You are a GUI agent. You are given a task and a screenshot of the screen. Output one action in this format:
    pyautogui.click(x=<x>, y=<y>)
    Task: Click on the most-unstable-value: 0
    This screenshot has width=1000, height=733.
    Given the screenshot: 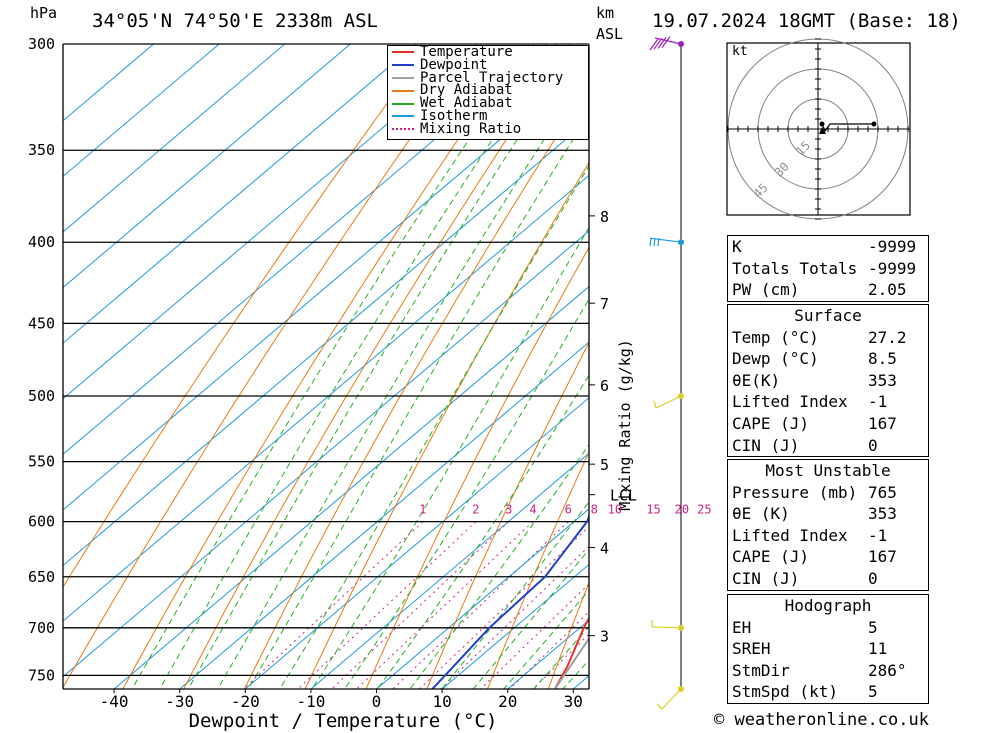 What is the action you would take?
    pyautogui.click(x=873, y=578)
    